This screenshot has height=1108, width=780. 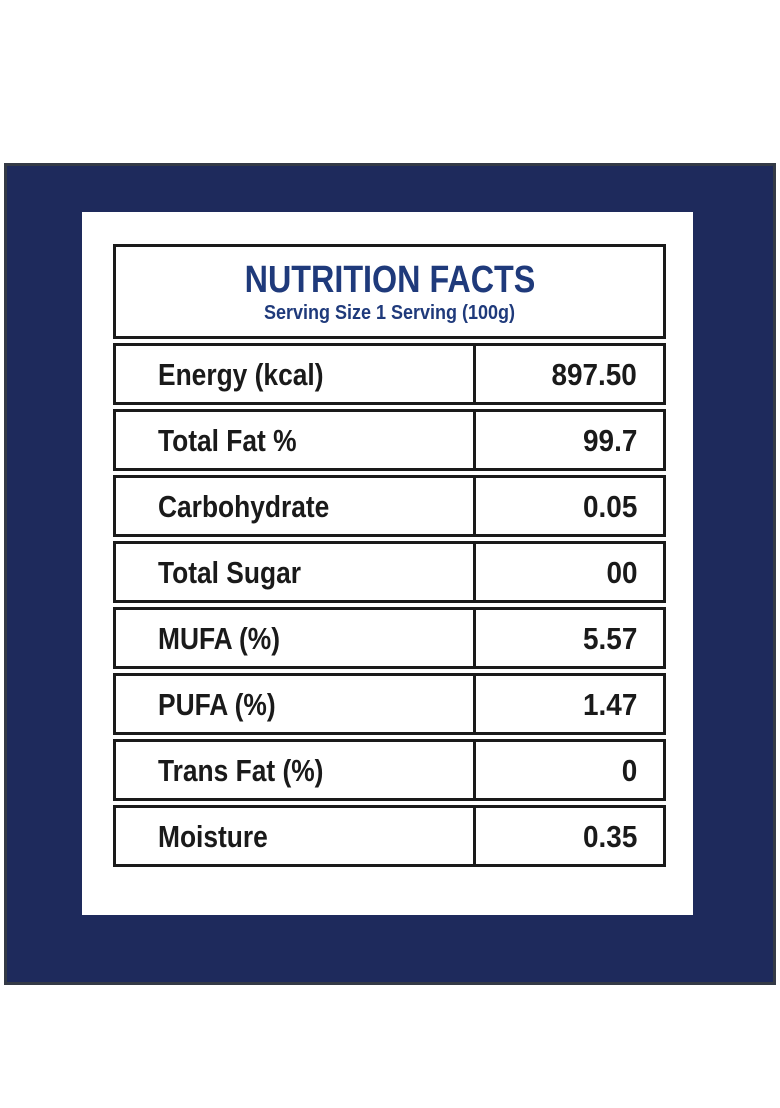 I want to click on nutrient-name: PUFA (%), so click(x=217, y=704).